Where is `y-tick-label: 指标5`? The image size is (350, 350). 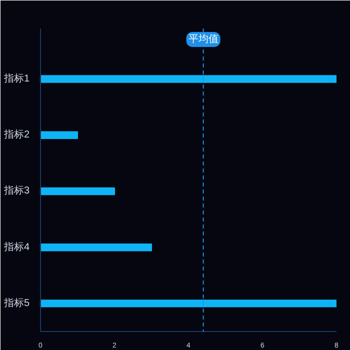
y-tick-label: 指标5 is located at coordinates (16, 302).